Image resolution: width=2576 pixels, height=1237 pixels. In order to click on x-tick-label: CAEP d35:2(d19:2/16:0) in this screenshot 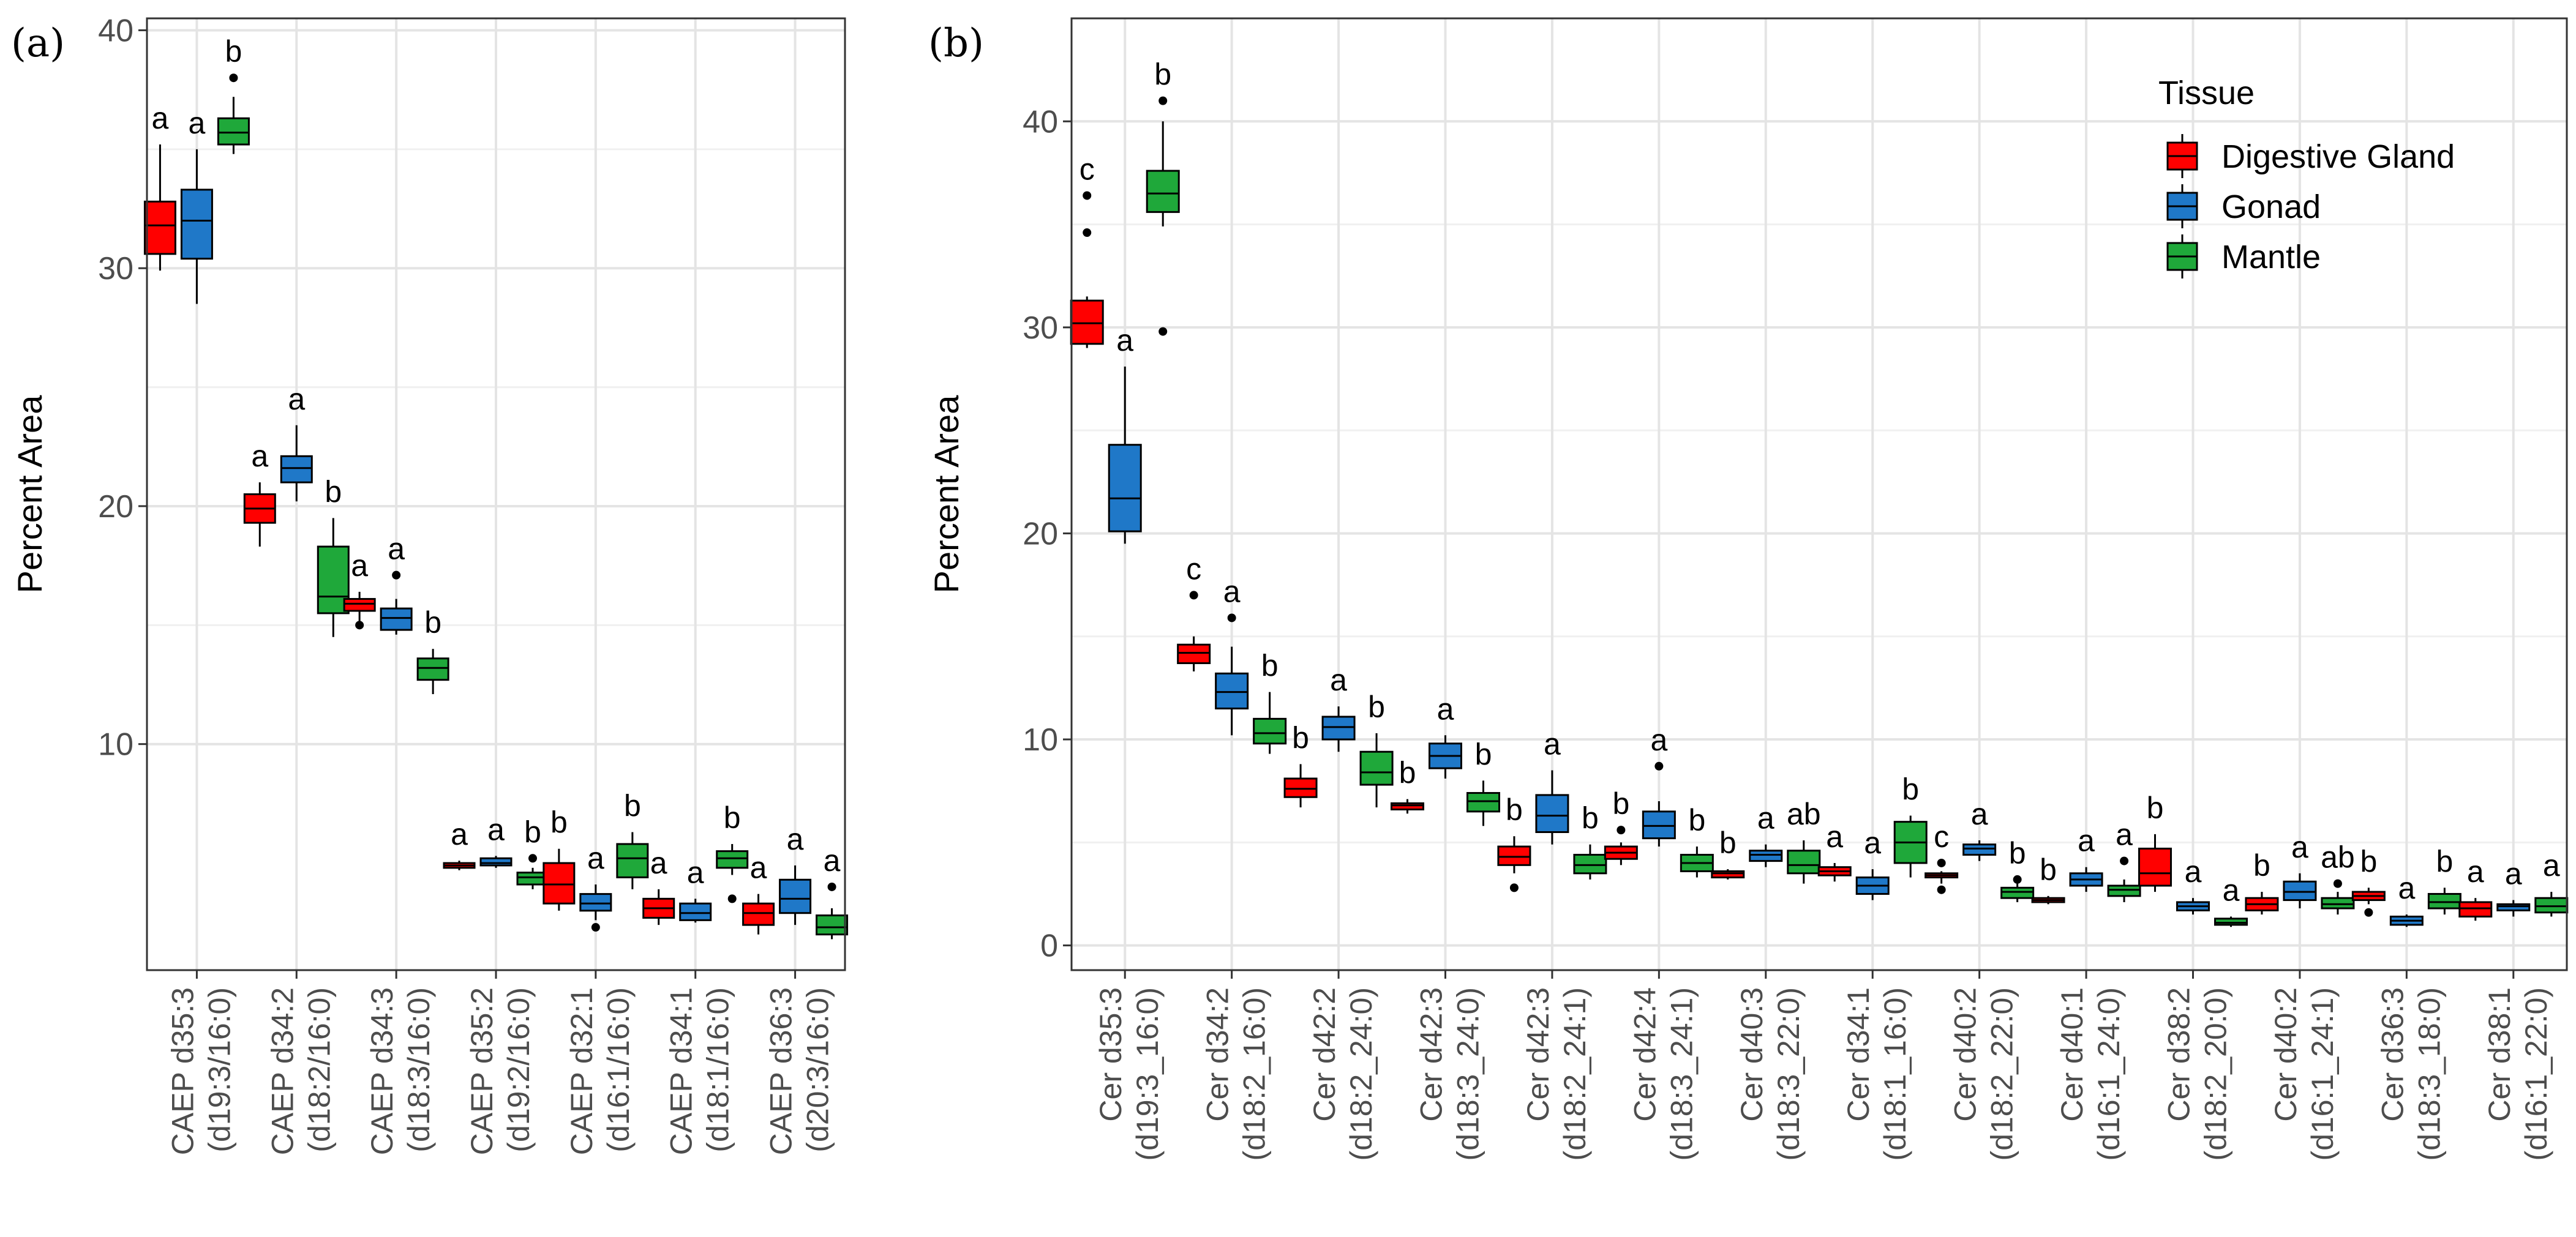, I will do `click(500, 1071)`.